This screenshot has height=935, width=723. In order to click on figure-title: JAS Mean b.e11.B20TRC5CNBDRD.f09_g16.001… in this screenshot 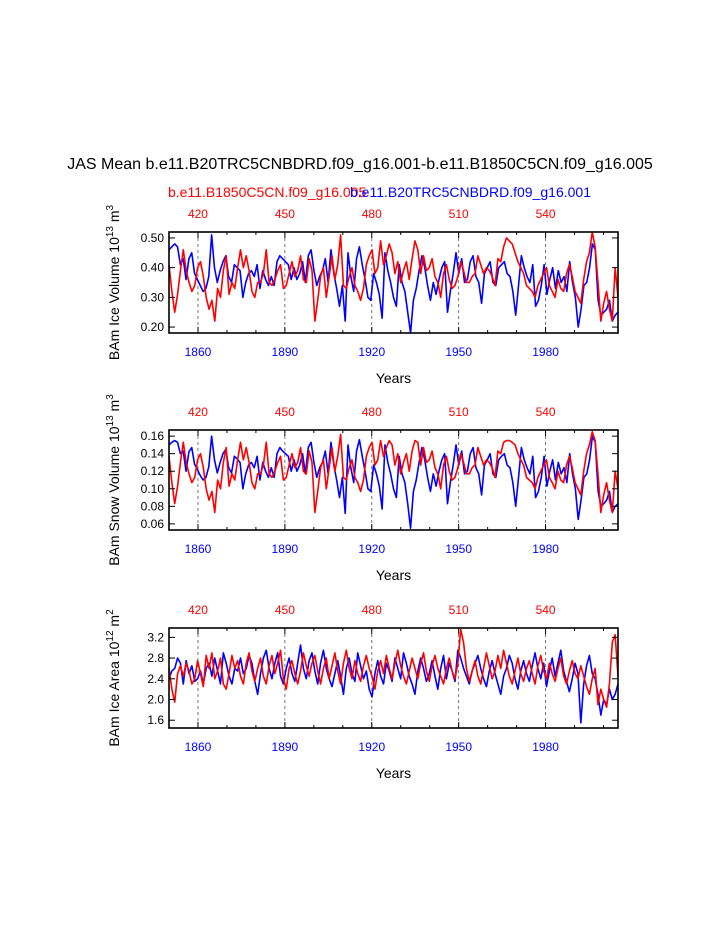, I will do `click(360, 164)`.